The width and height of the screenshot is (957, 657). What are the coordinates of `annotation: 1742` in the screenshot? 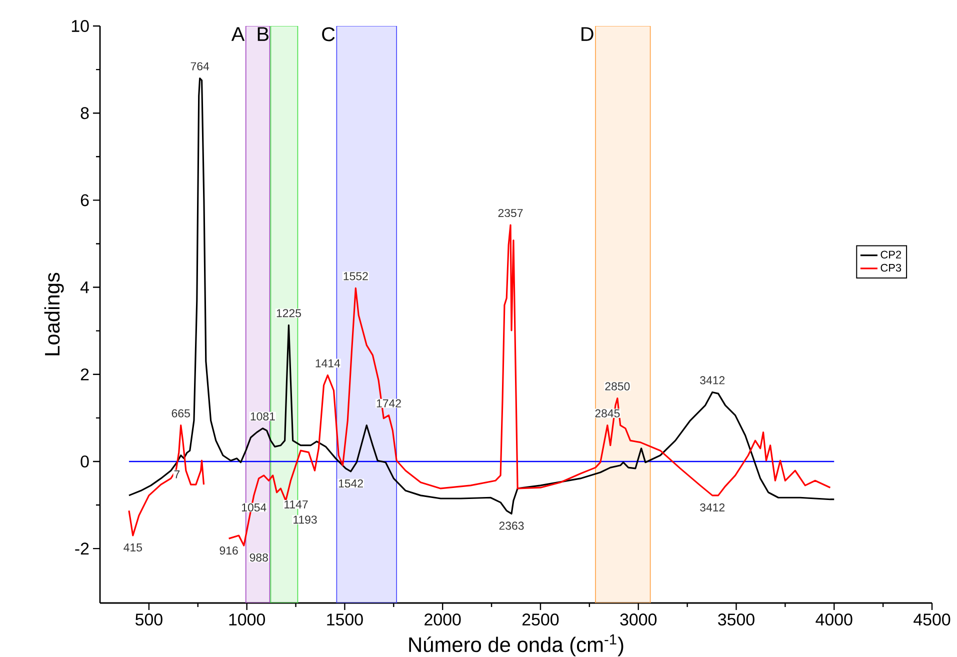 It's located at (388, 403).